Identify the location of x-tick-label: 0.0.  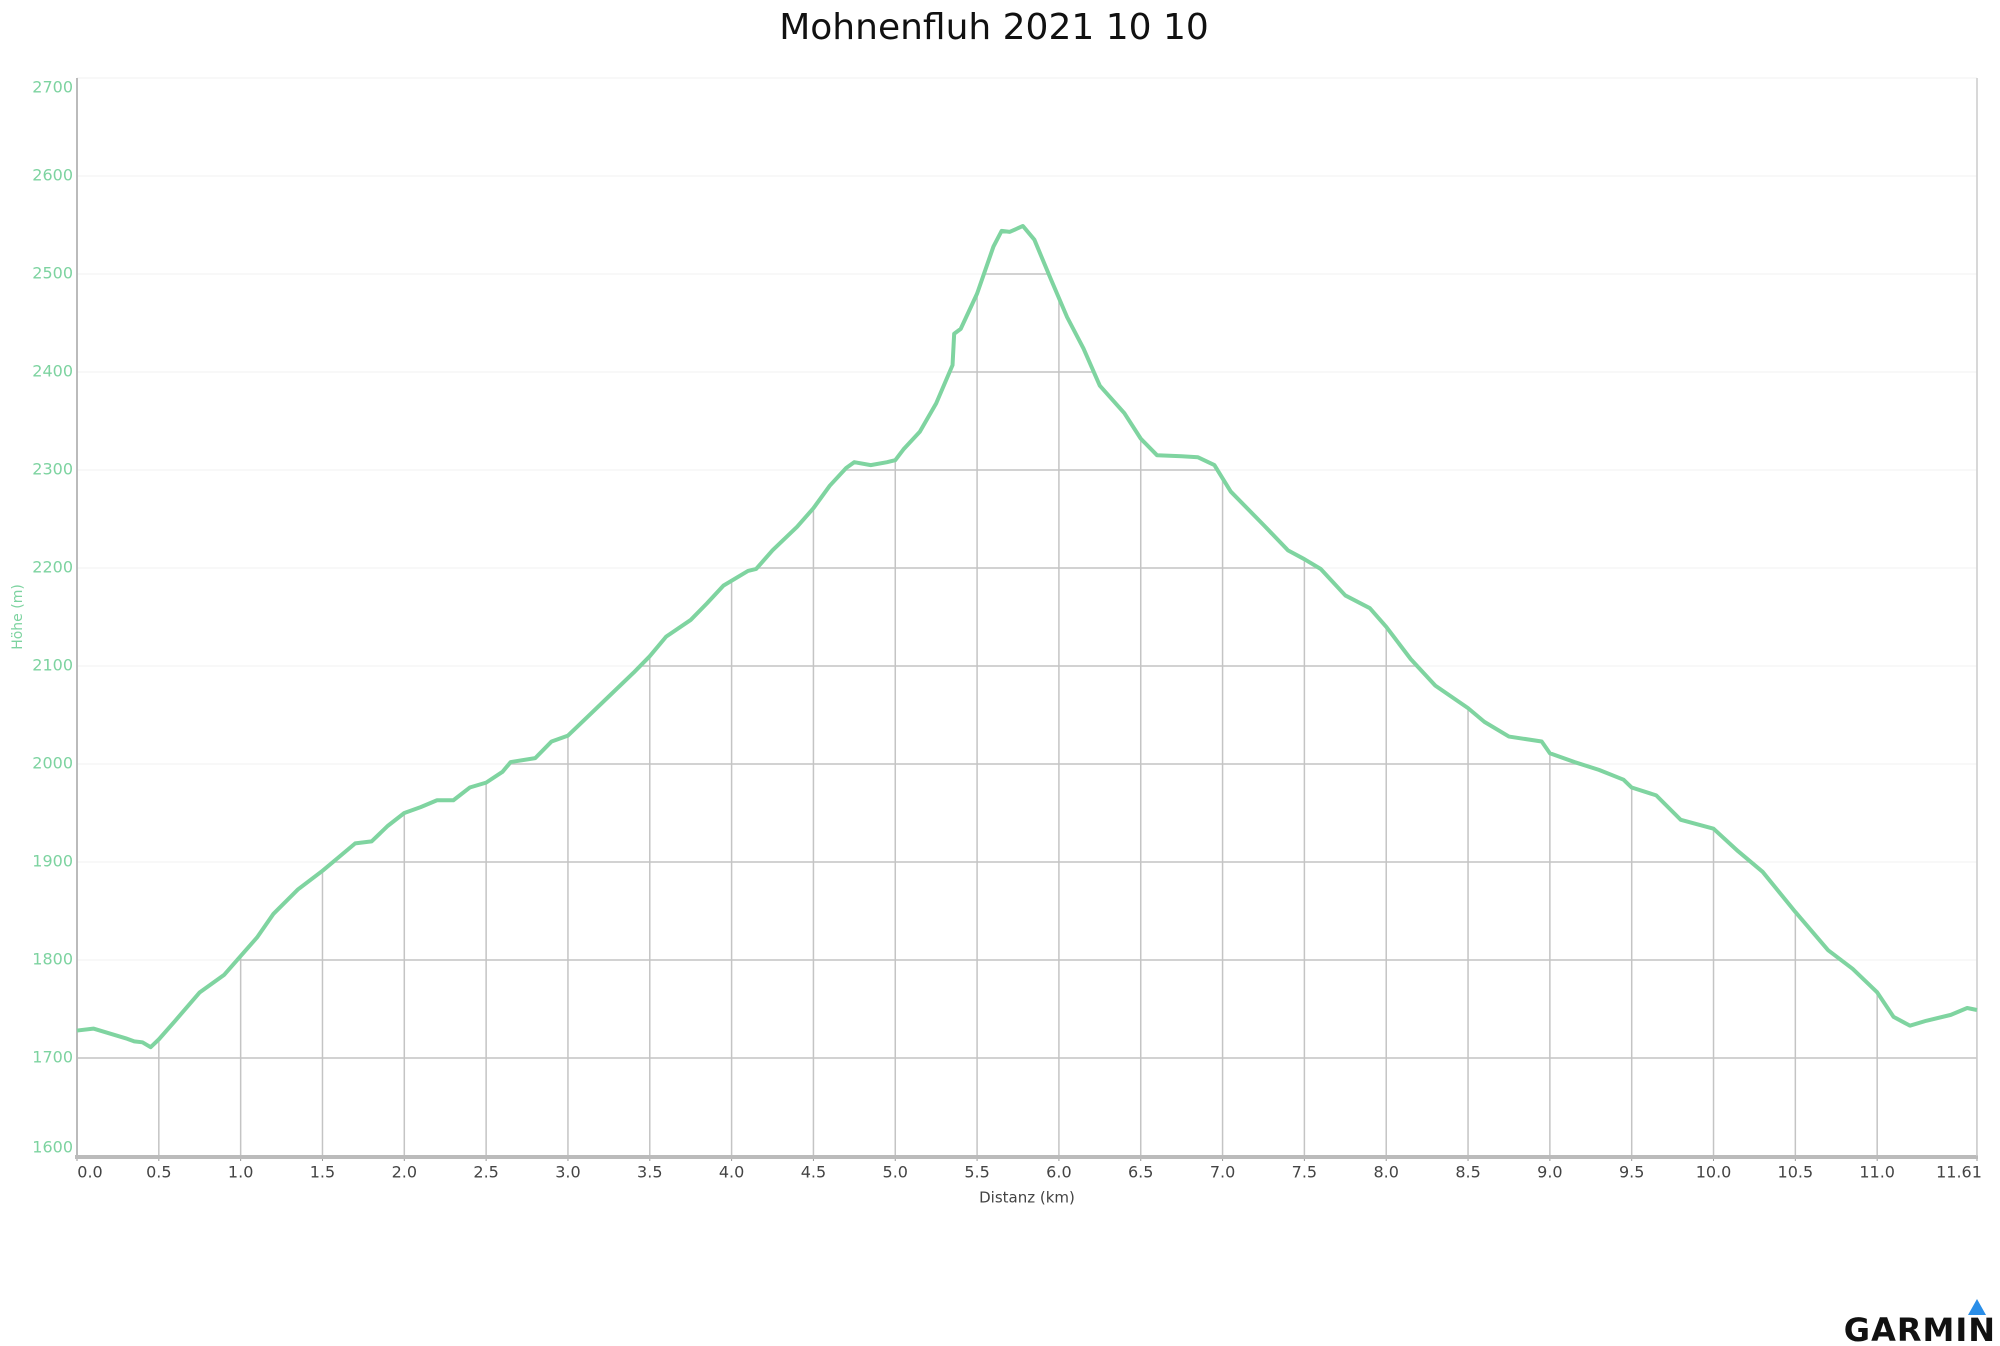
(89, 1172).